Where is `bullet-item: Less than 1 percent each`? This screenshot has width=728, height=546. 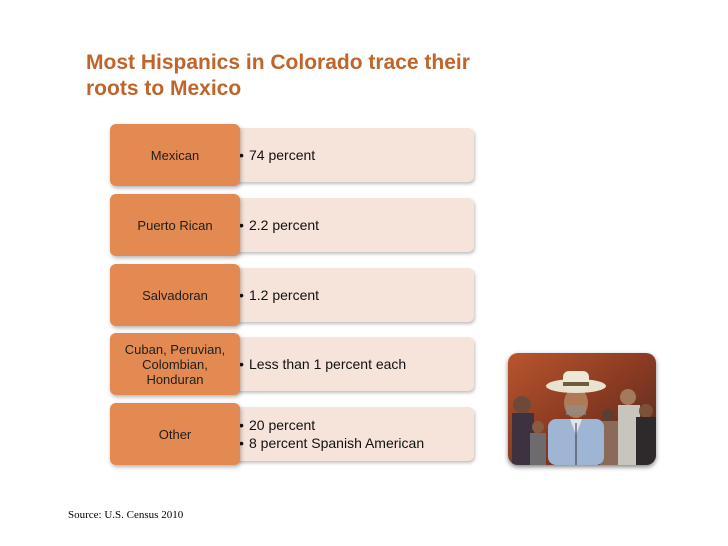 bullet-item: Less than 1 percent each is located at coordinates (352, 364).